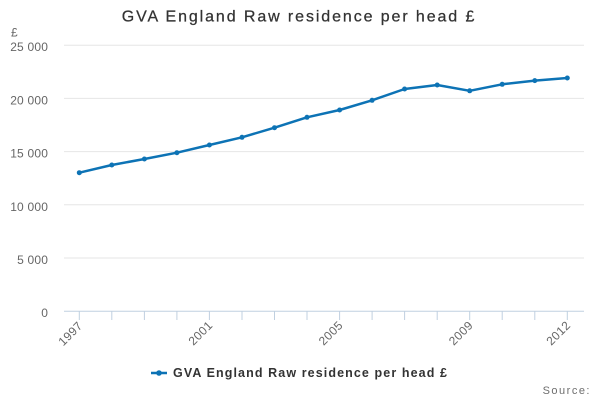 The width and height of the screenshot is (600, 400). Describe the element at coordinates (29, 100) in the screenshot. I see `svg-text: 20 000` at that location.